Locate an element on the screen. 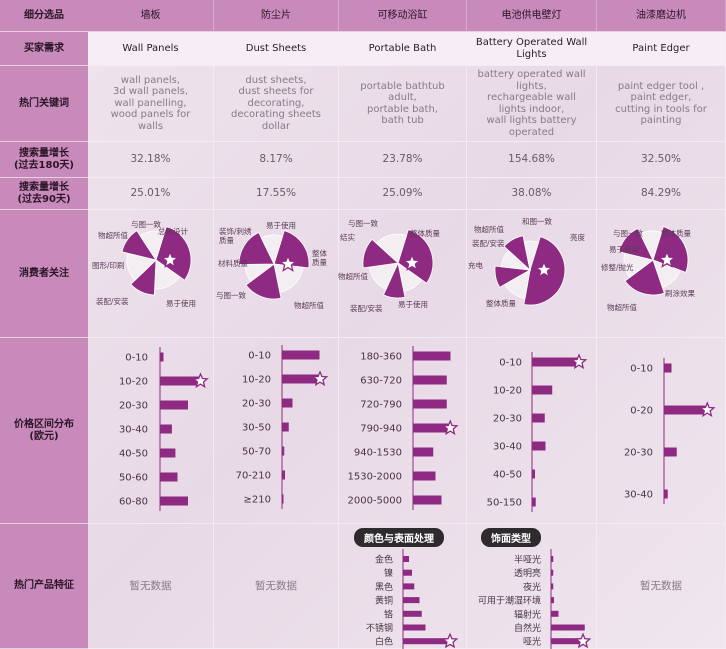 This screenshot has height=649, width=726. category-en: Paint Edger is located at coordinates (661, 49).